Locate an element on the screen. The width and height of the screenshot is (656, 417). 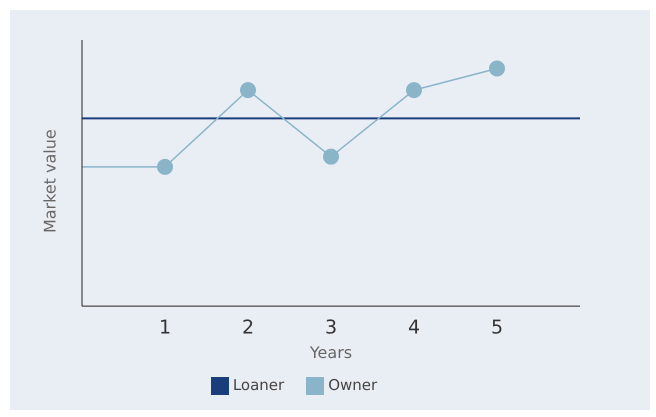
y-axis-title: Market value is located at coordinates (50, 181).